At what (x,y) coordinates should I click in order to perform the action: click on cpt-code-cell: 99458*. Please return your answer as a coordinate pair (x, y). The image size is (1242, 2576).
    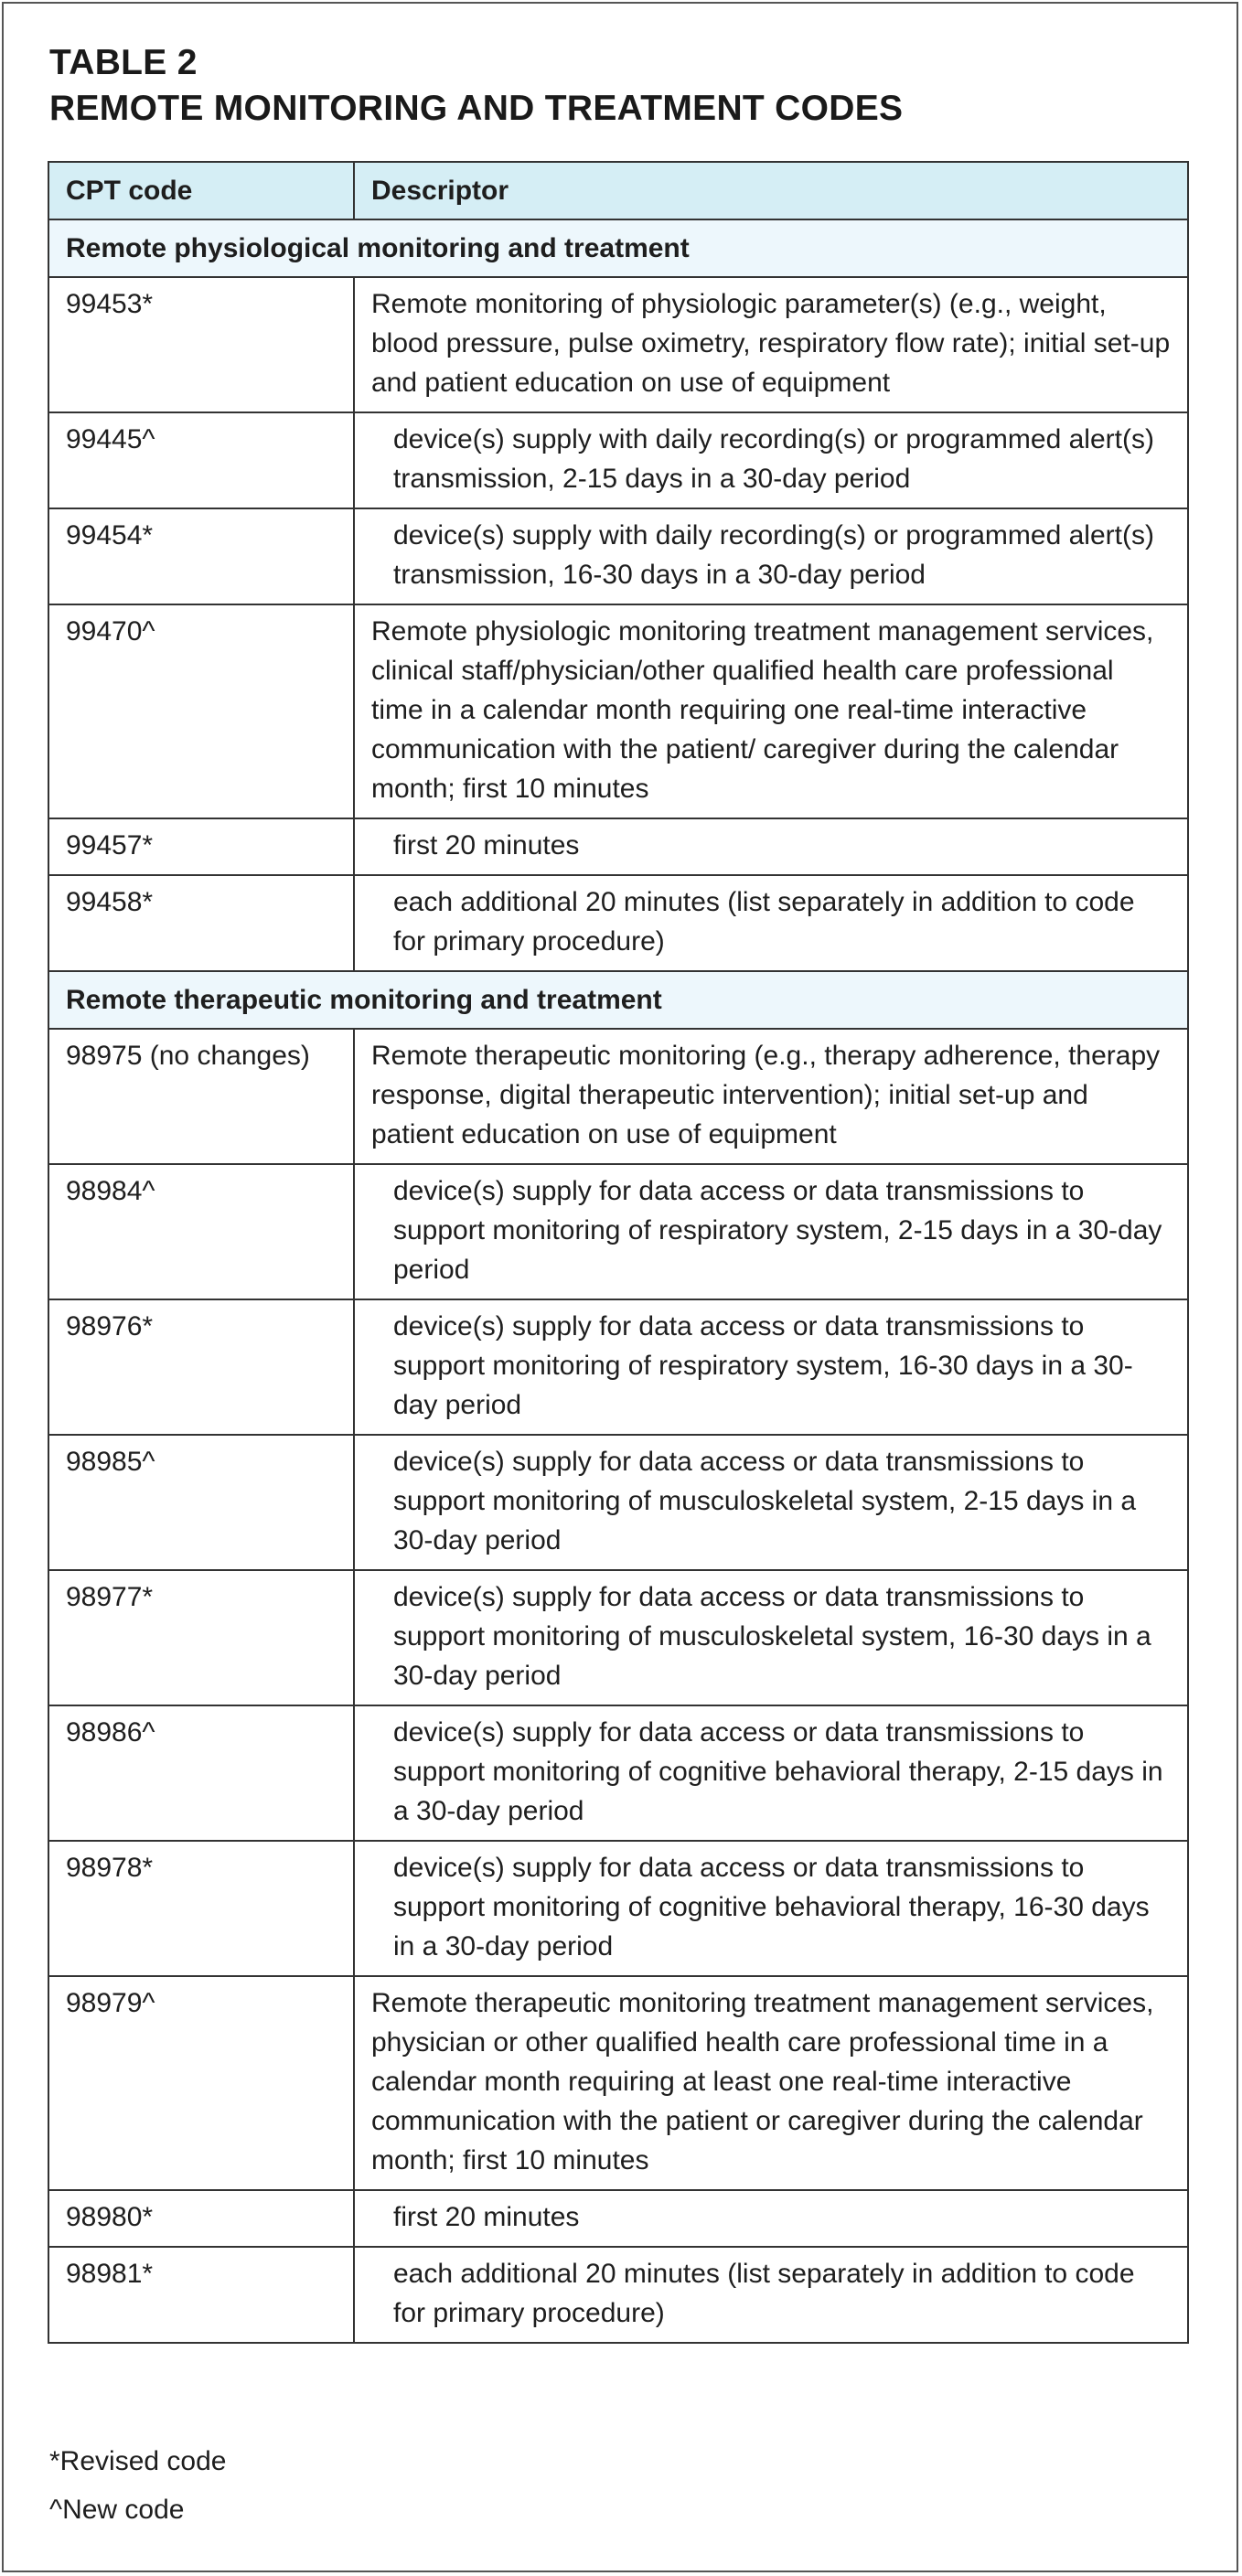
    Looking at the image, I should click on (201, 923).